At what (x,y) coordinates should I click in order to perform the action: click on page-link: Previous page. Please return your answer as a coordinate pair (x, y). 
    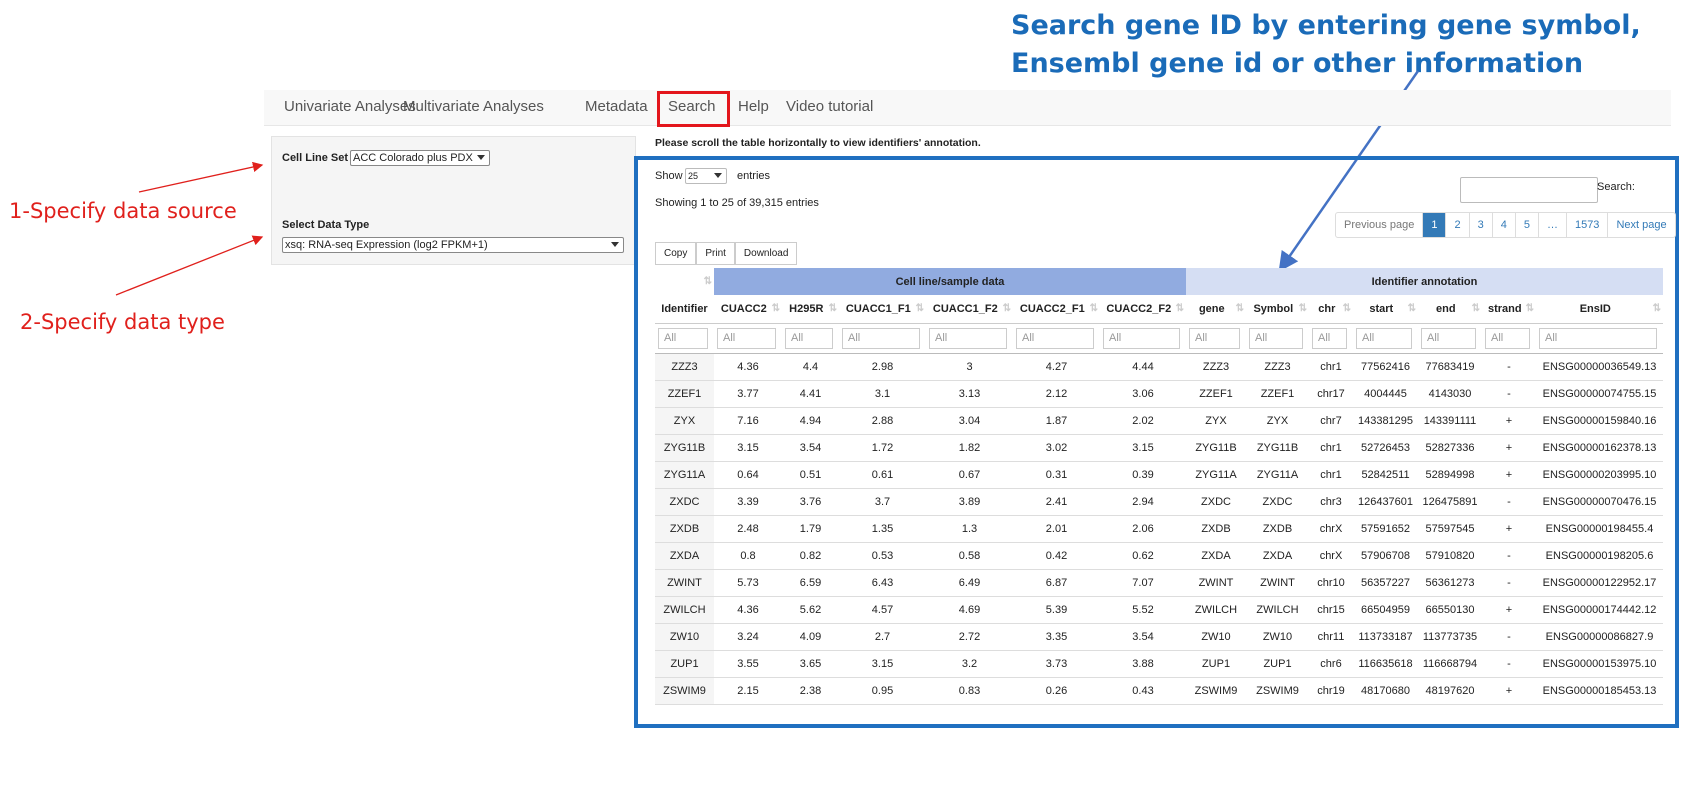
    Looking at the image, I should click on (1379, 225).